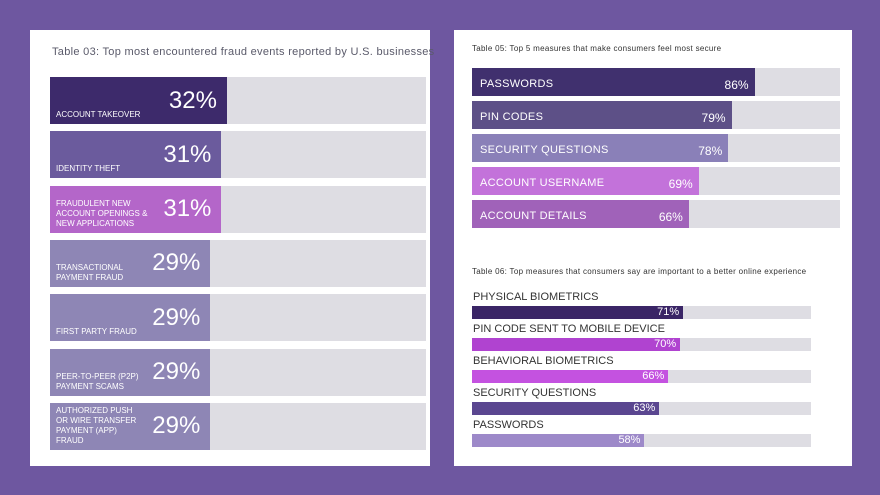  What do you see at coordinates (629, 440) in the screenshot?
I see `value-label: 58%` at bounding box center [629, 440].